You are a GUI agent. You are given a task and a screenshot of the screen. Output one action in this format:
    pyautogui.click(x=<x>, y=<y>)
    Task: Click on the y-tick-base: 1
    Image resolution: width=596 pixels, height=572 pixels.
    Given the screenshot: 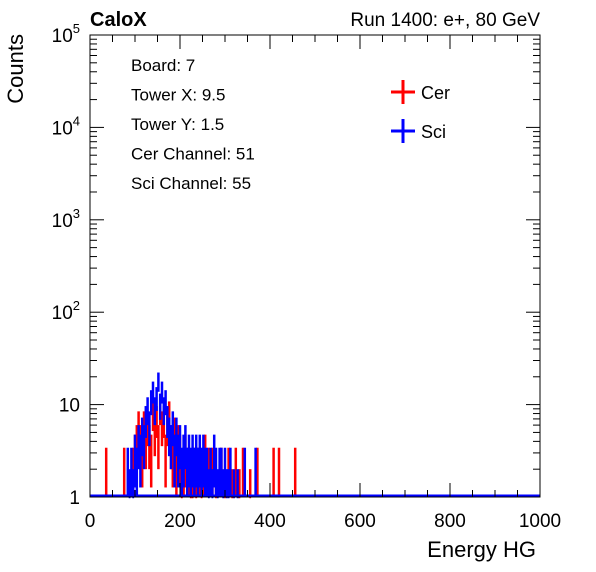 What is the action you would take?
    pyautogui.click(x=74, y=498)
    